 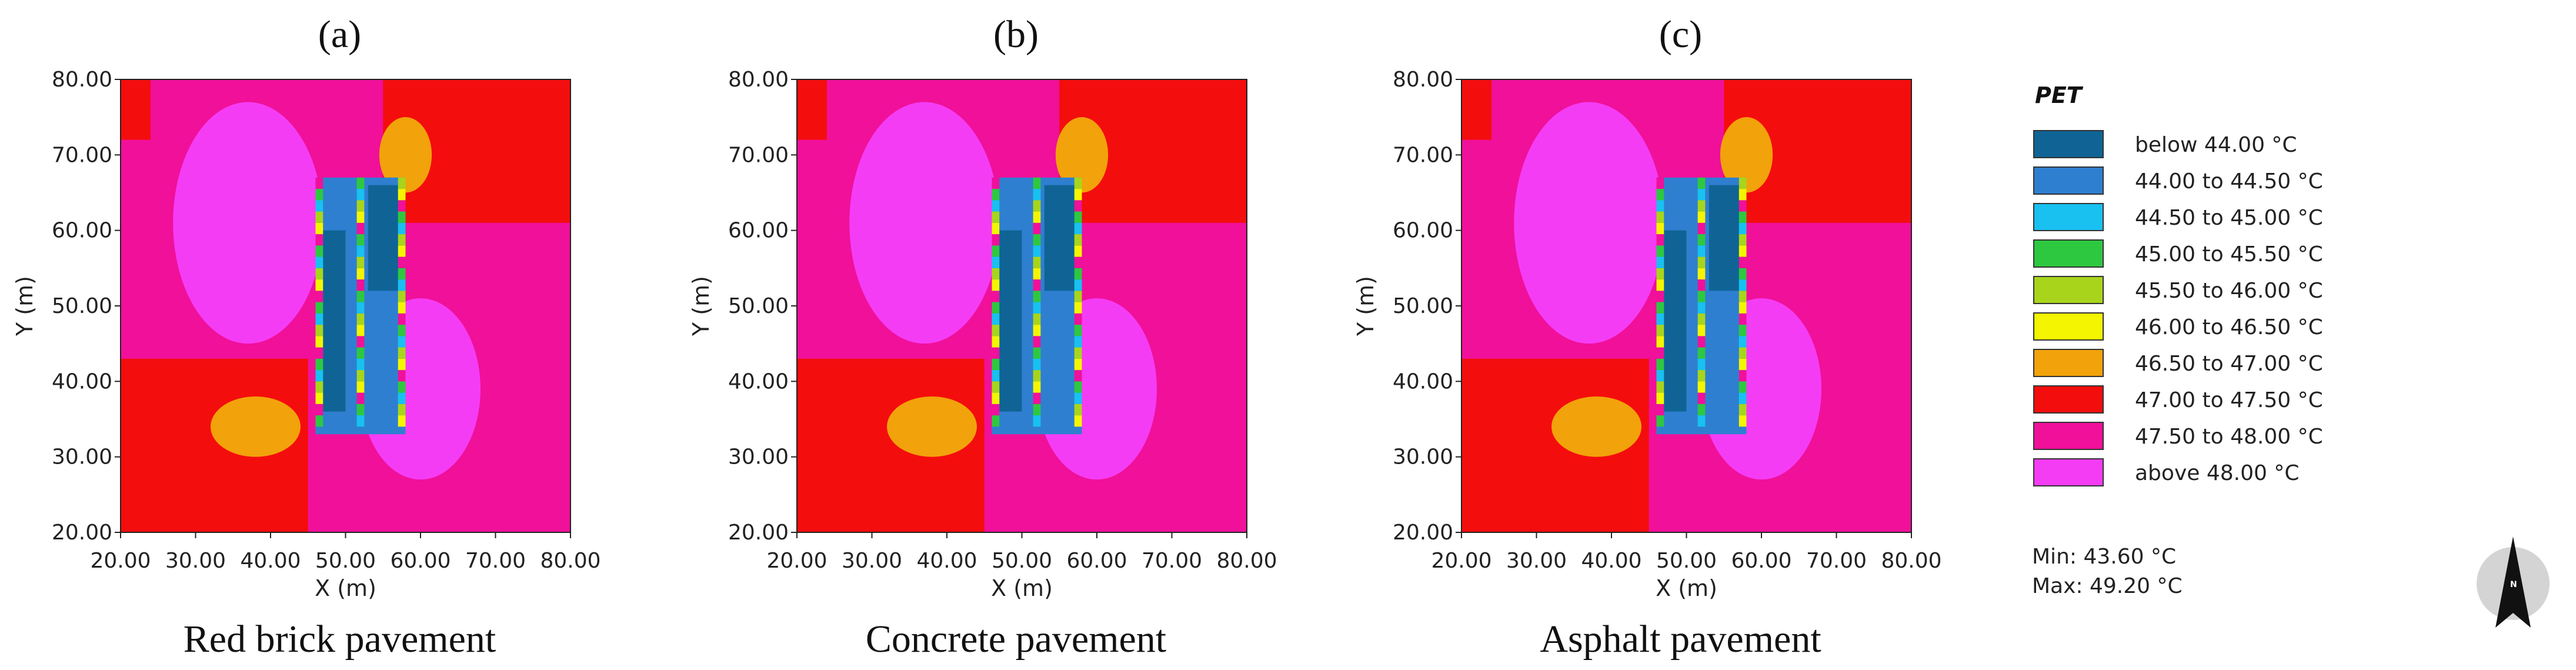 I want to click on x-tick-label: 70.00, so click(x=1172, y=561).